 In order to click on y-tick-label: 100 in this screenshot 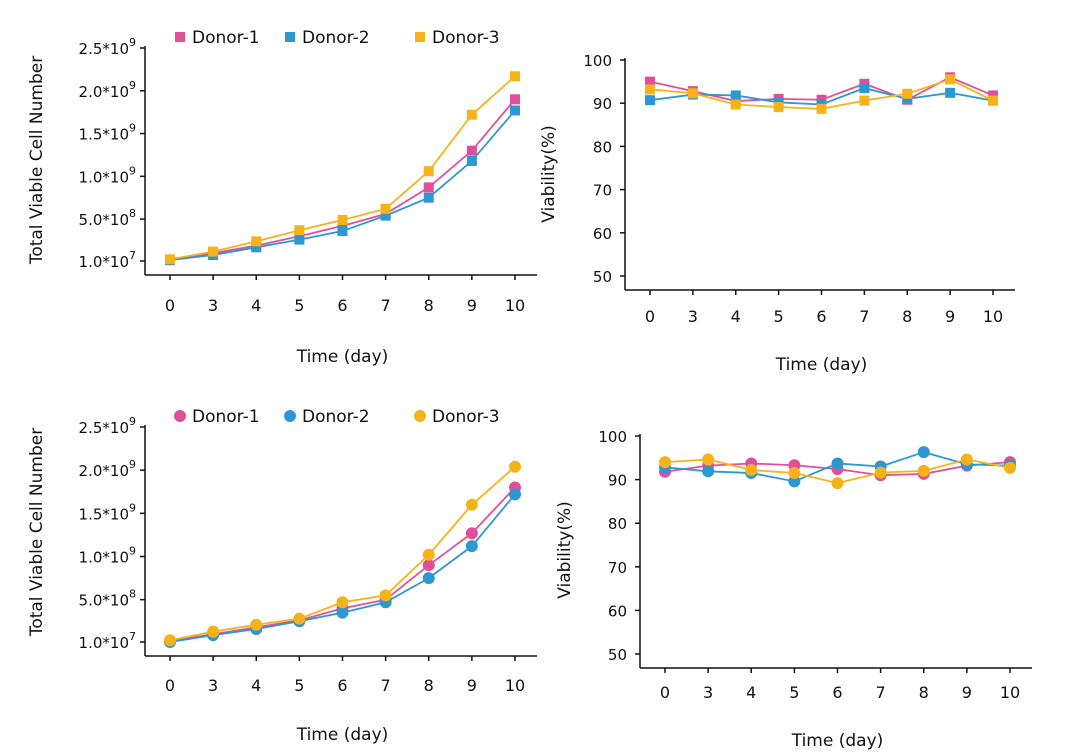, I will do `click(612, 437)`.